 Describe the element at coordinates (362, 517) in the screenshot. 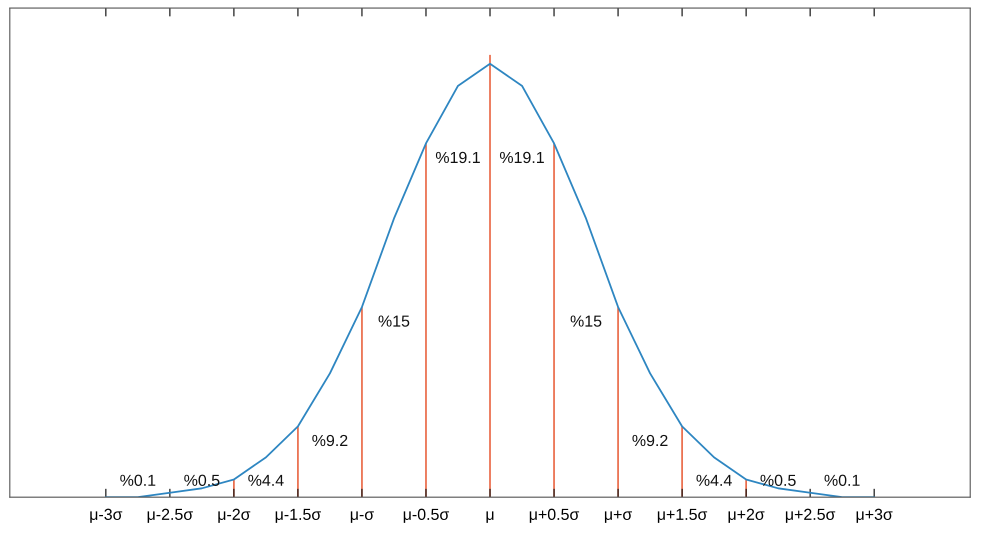

I see `x-tick-label: μ-σ` at that location.